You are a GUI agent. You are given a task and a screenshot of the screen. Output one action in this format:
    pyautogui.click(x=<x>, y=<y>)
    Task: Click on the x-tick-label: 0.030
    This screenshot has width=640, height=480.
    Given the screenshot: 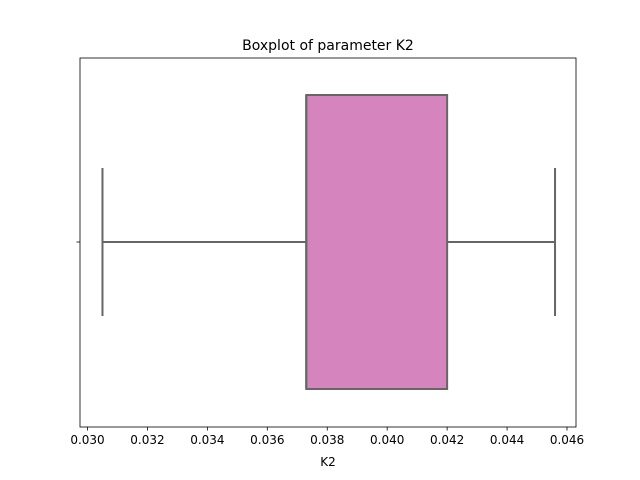 What is the action you would take?
    pyautogui.click(x=87, y=440)
    